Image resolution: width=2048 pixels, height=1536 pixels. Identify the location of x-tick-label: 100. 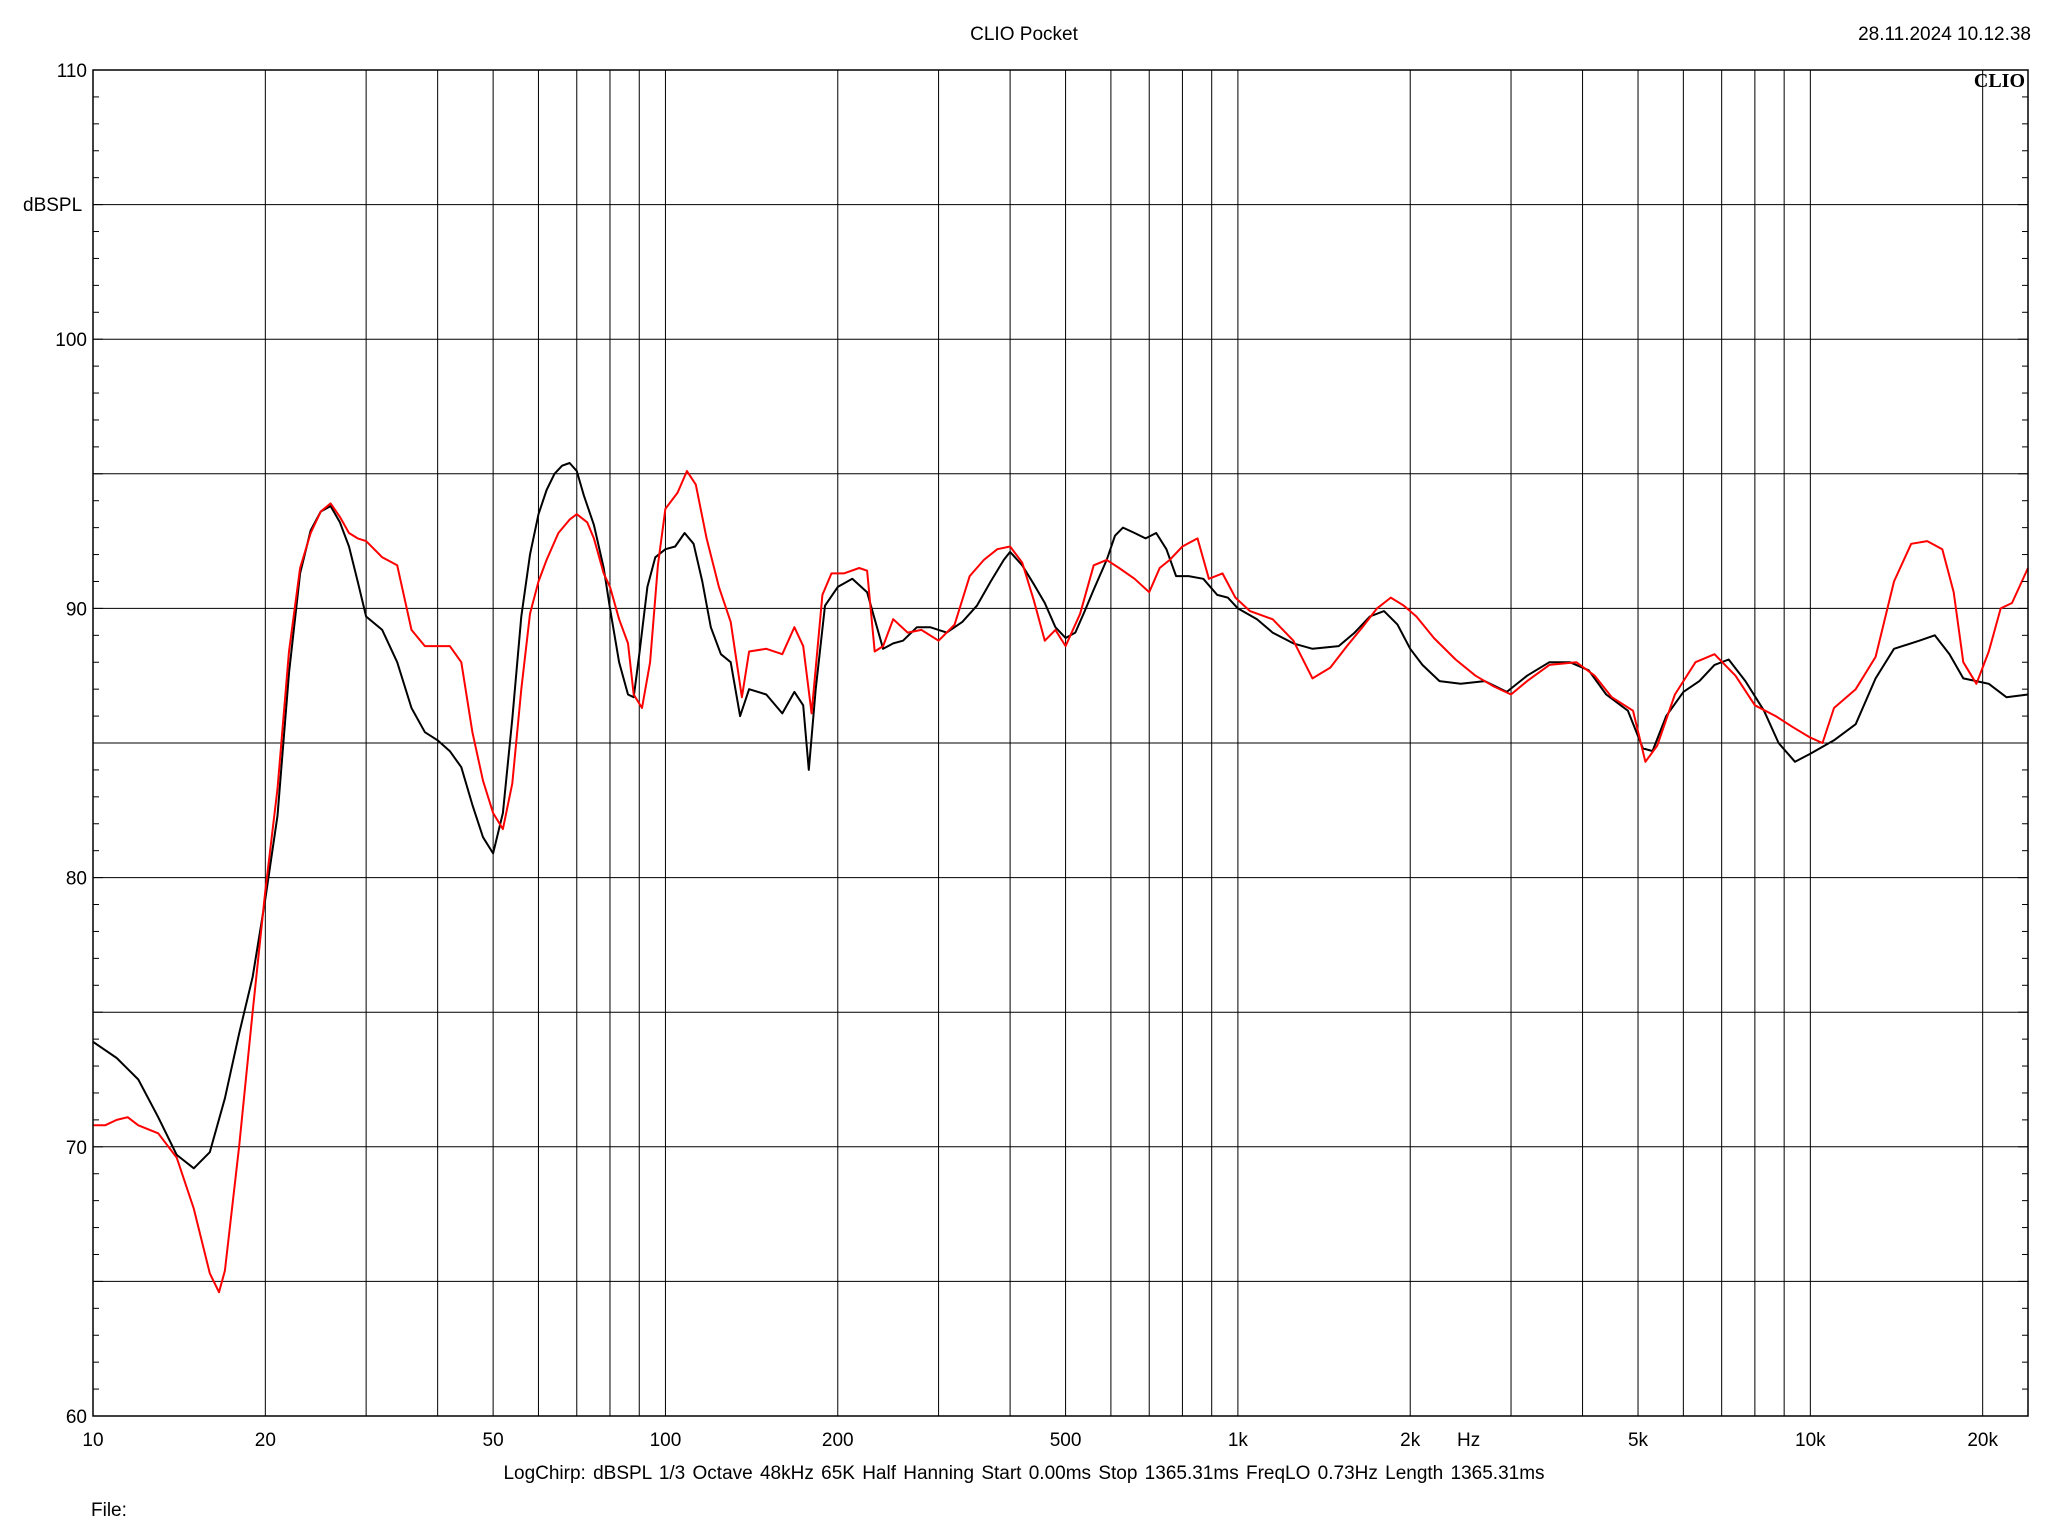
(666, 1440).